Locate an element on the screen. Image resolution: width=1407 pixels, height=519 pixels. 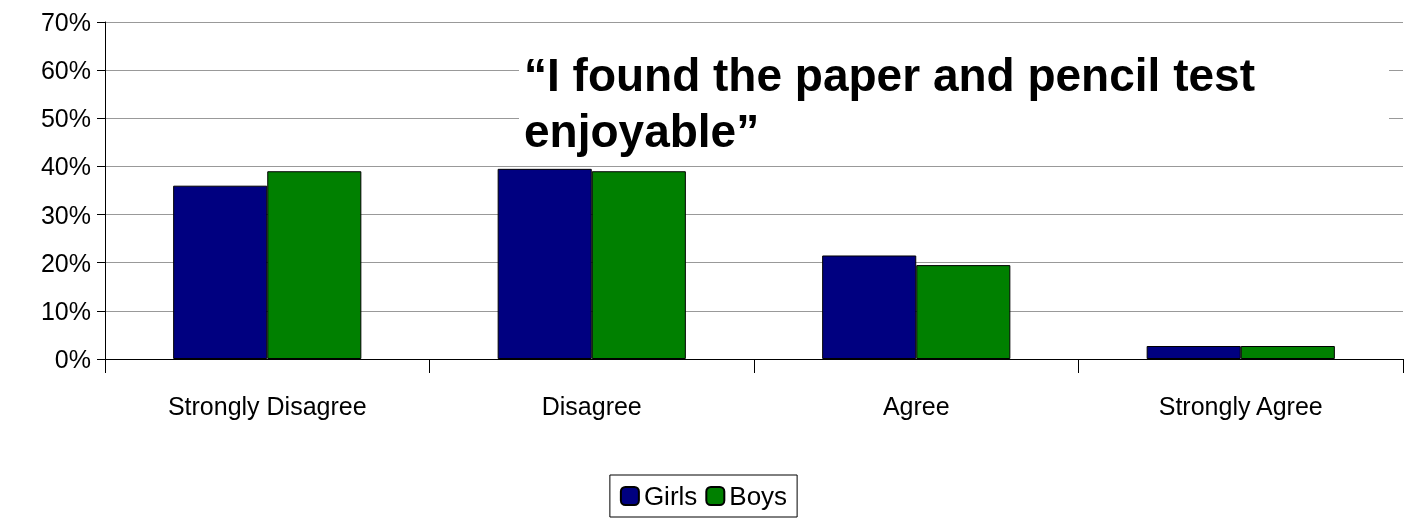
y-tick-label: 20% is located at coordinates (65, 262).